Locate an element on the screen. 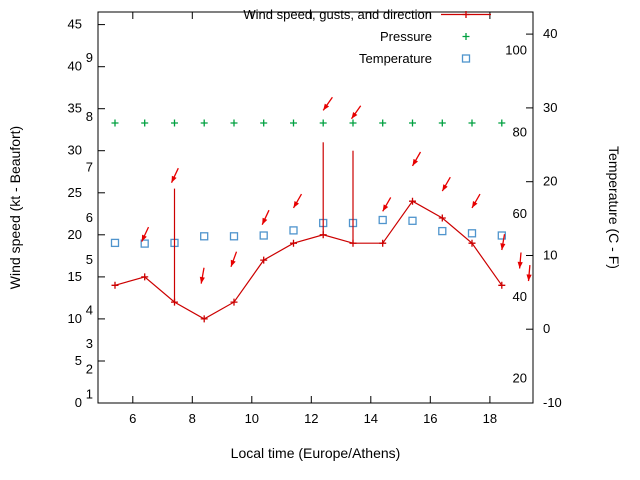  beaufort-label: 9 is located at coordinates (89, 57).